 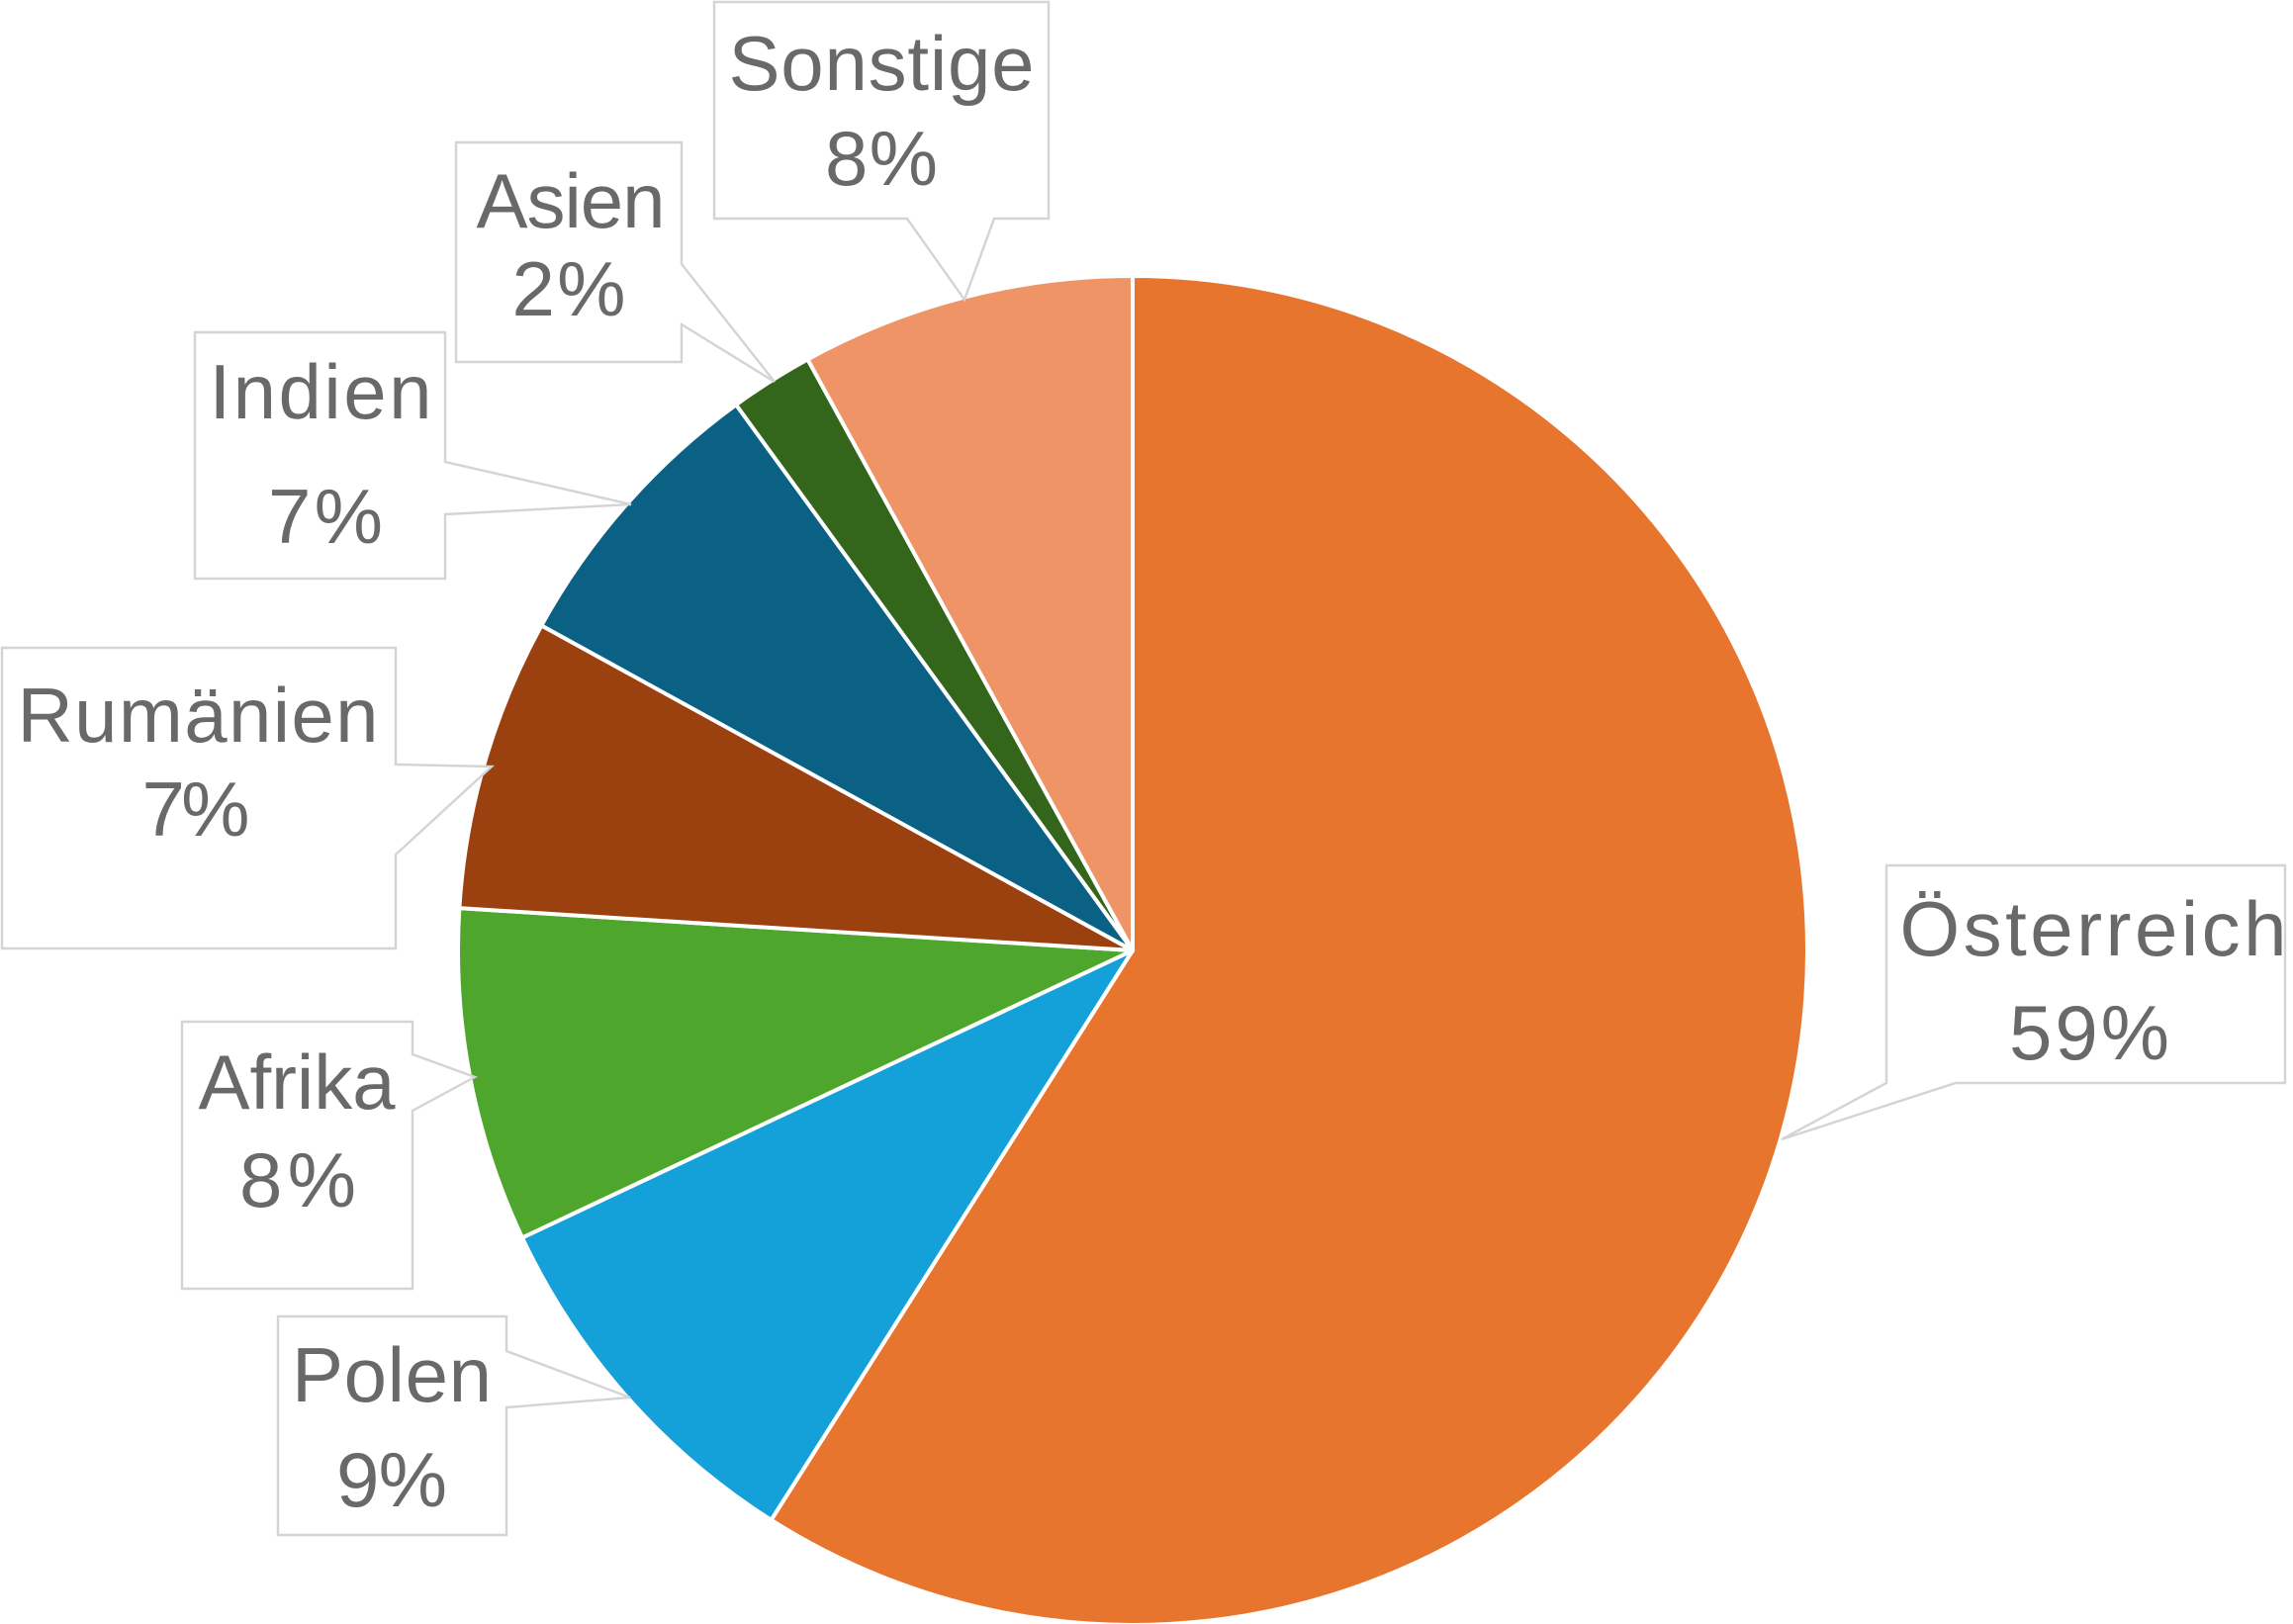 I want to click on svg-text: Indien, so click(x=321, y=391).